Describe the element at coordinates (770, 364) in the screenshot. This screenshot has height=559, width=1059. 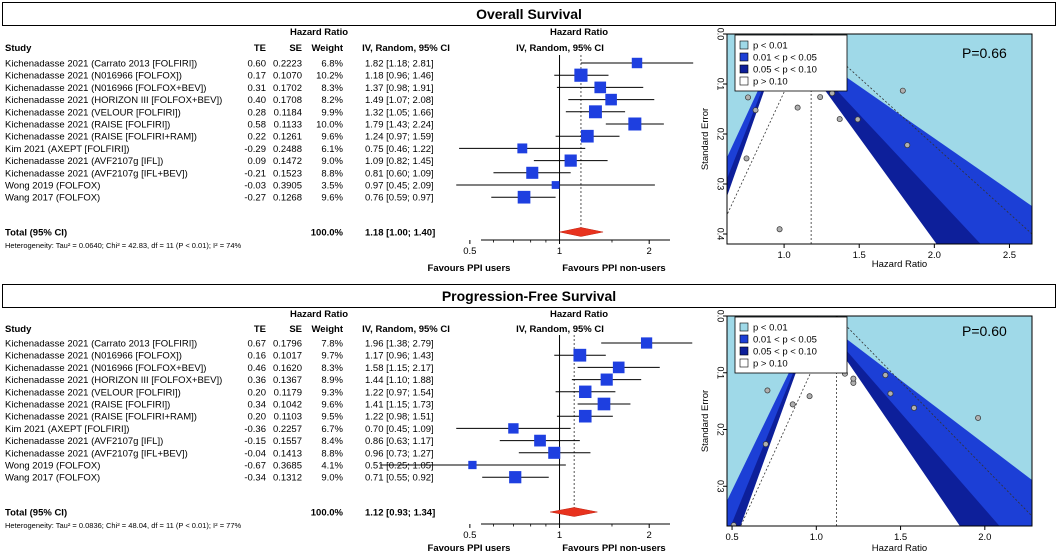
I see `legend-label: p > 0.10` at that location.